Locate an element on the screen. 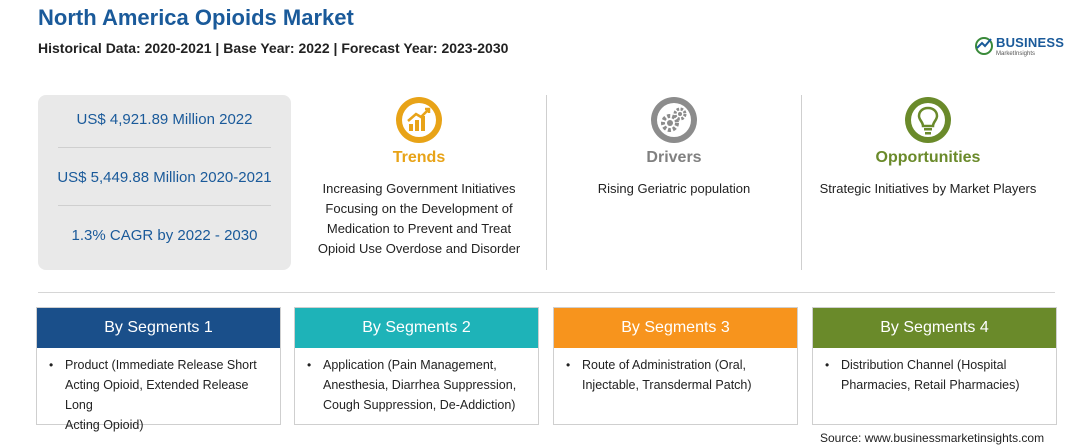 Image resolution: width=1092 pixels, height=447 pixels. page-title: North America Opioids Market is located at coordinates (196, 17).